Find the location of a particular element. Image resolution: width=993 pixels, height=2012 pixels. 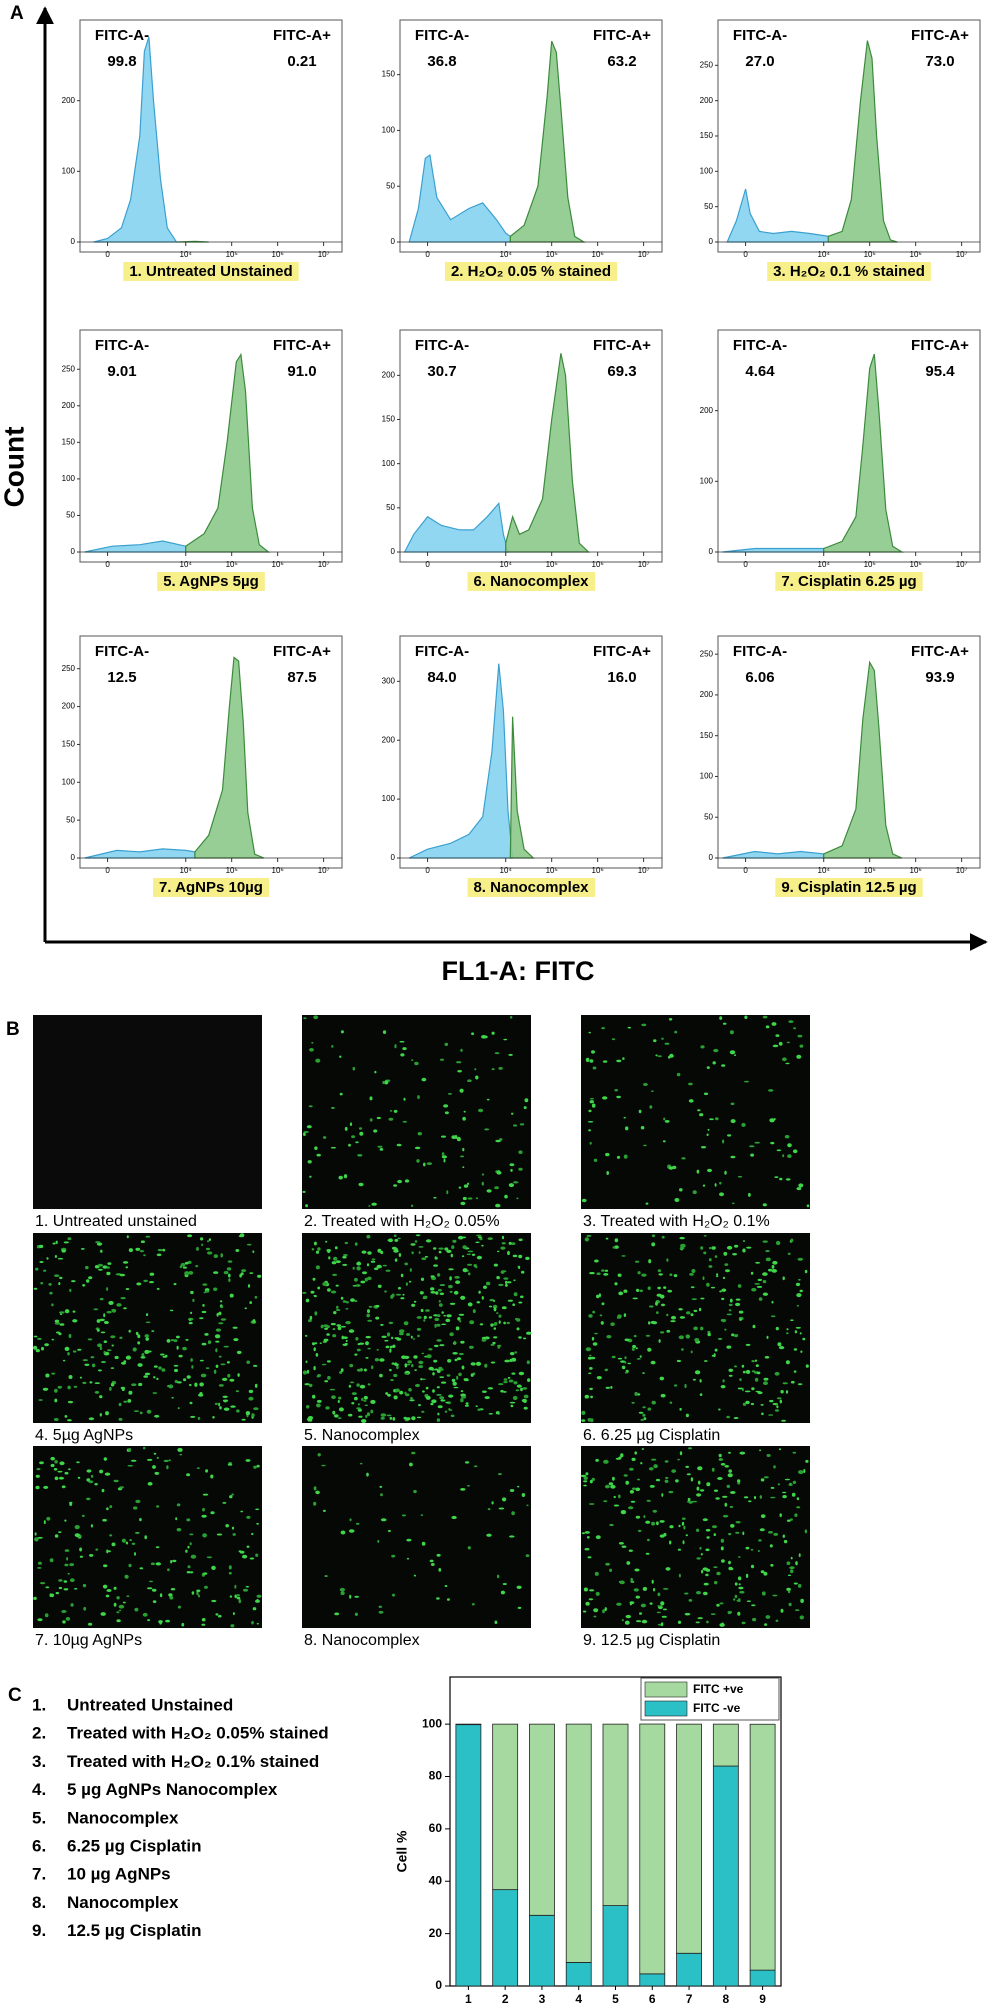

legend-label: FITC -ve is located at coordinates (717, 1708).